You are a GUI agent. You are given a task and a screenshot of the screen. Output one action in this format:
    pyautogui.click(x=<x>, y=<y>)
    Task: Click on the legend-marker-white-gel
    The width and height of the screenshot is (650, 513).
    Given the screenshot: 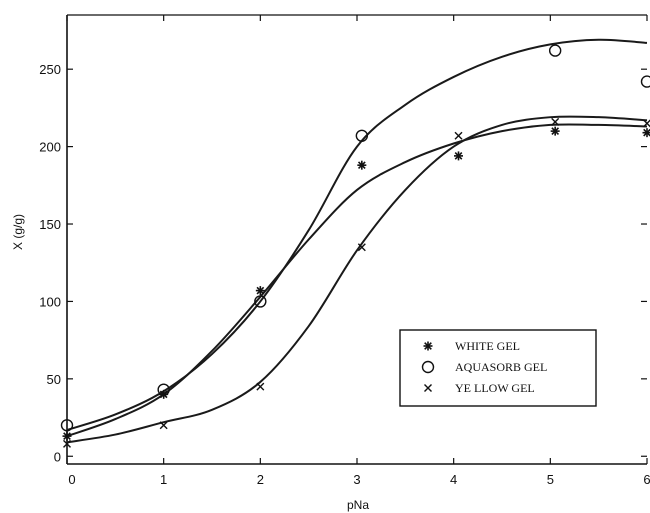 What is the action you would take?
    pyautogui.click(x=428, y=346)
    